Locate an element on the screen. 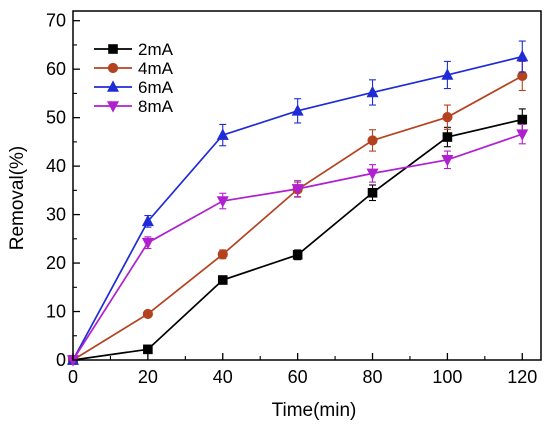  legend-item-2ma: 2mA is located at coordinates (134, 49).